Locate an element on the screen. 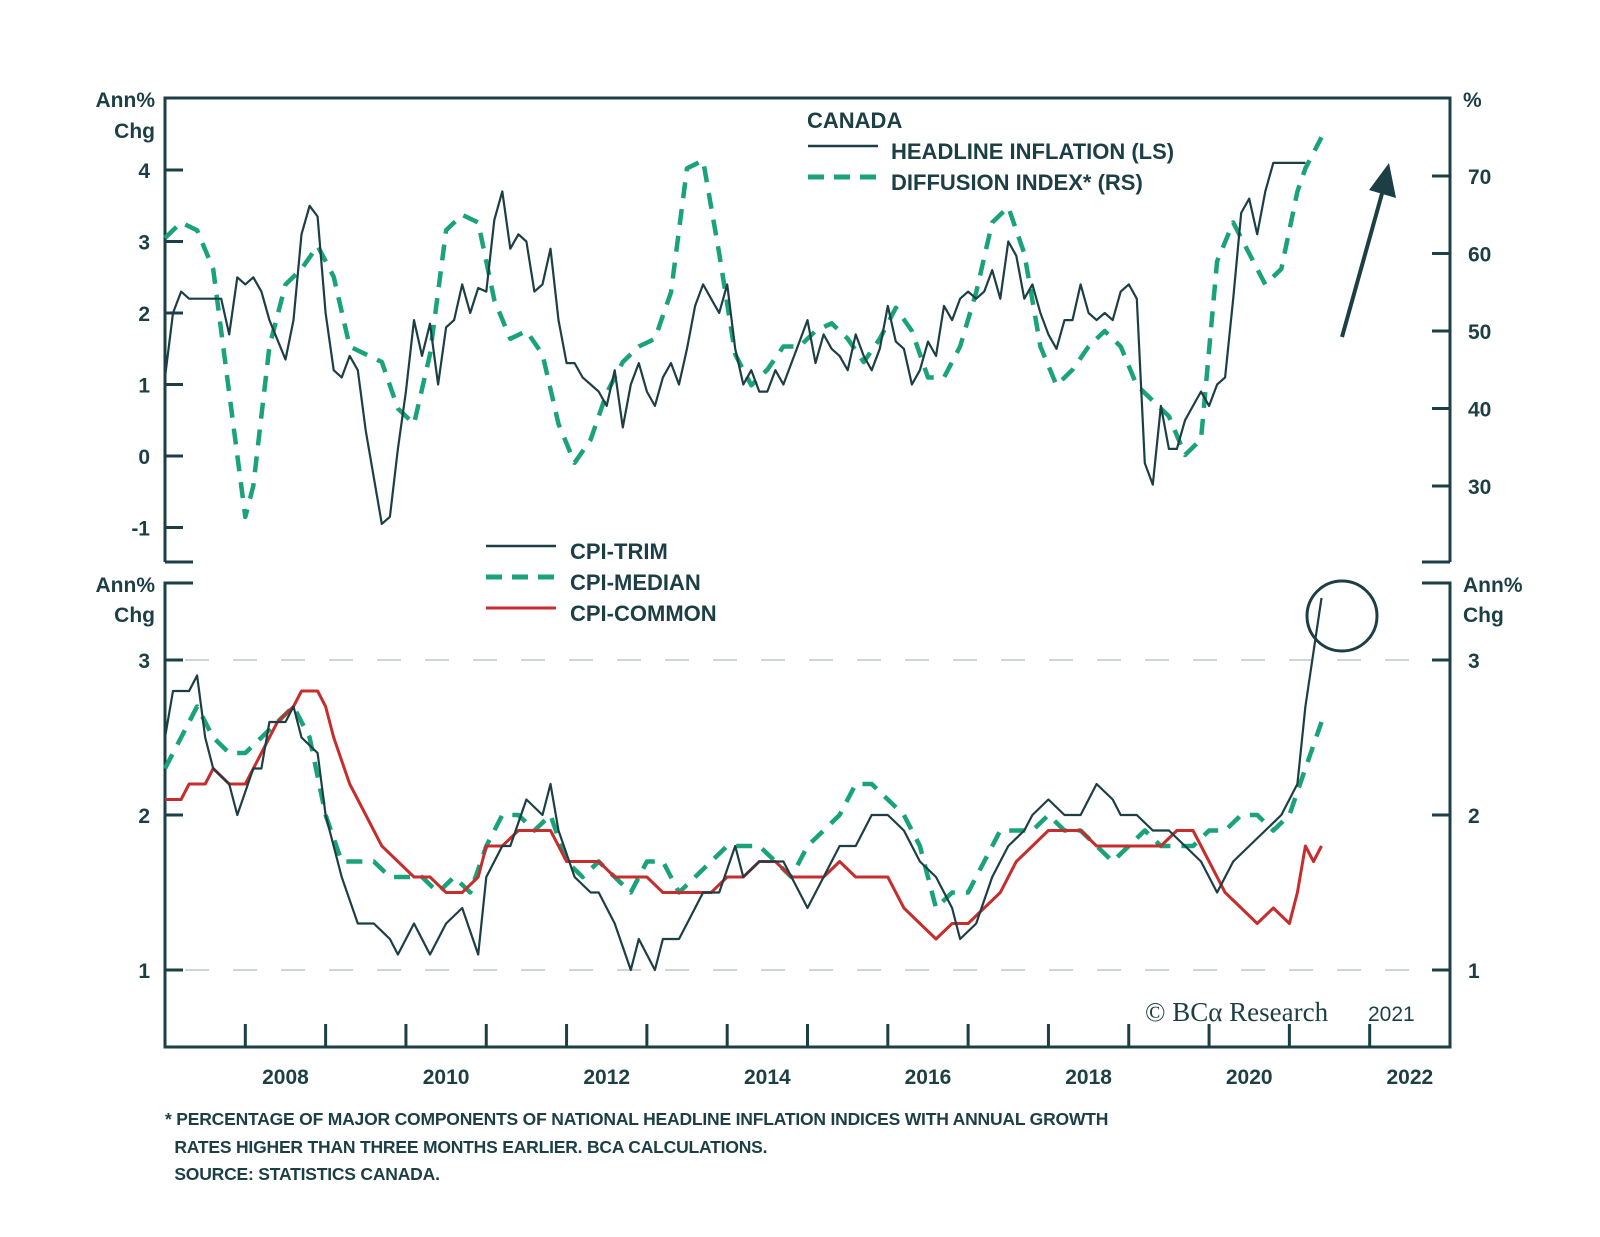 This screenshot has width=1600, height=1237. copyright-brand: © BCα Research is located at coordinates (1237, 1012).